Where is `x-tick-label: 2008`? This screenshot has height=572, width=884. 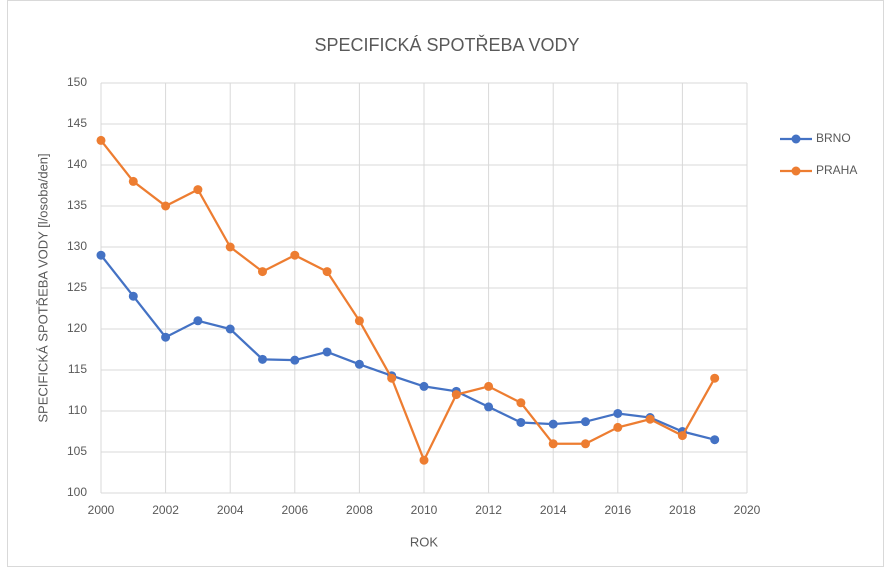 x-tick-label: 2008 is located at coordinates (359, 510).